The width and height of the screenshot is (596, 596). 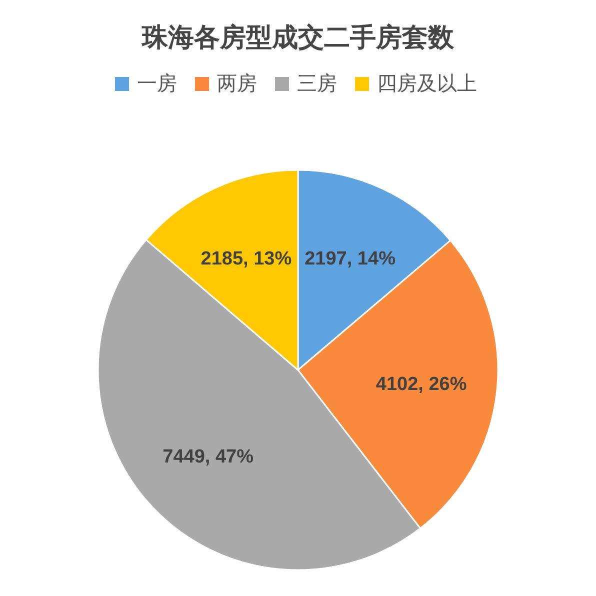 I want to click on chart-title: 珠海各房型成交二手房套数, so click(x=298, y=37).